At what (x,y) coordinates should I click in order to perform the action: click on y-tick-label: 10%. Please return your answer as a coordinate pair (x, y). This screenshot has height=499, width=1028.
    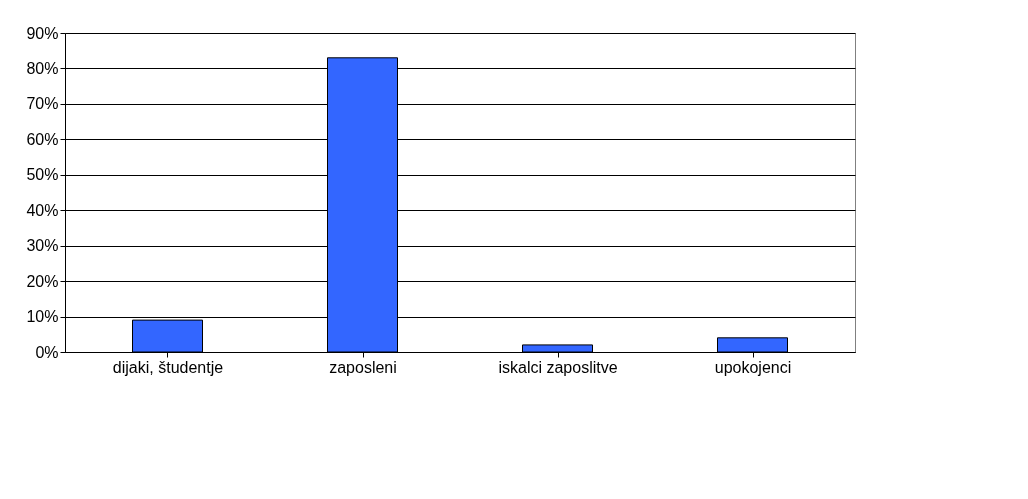
    Looking at the image, I should click on (42, 317).